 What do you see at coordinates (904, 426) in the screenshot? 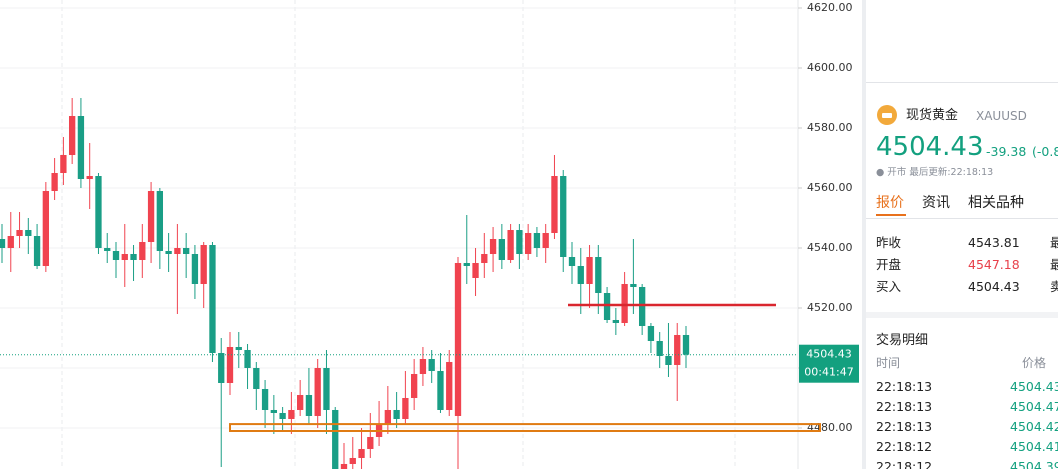
I see `trade-time: 22:18:13` at bounding box center [904, 426].